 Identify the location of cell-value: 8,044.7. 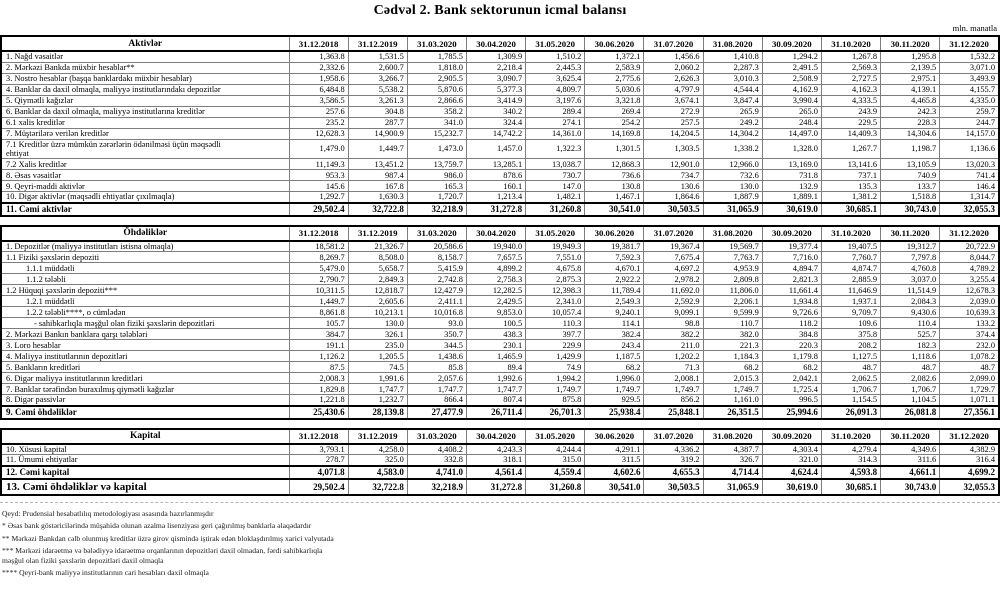
(969, 257).